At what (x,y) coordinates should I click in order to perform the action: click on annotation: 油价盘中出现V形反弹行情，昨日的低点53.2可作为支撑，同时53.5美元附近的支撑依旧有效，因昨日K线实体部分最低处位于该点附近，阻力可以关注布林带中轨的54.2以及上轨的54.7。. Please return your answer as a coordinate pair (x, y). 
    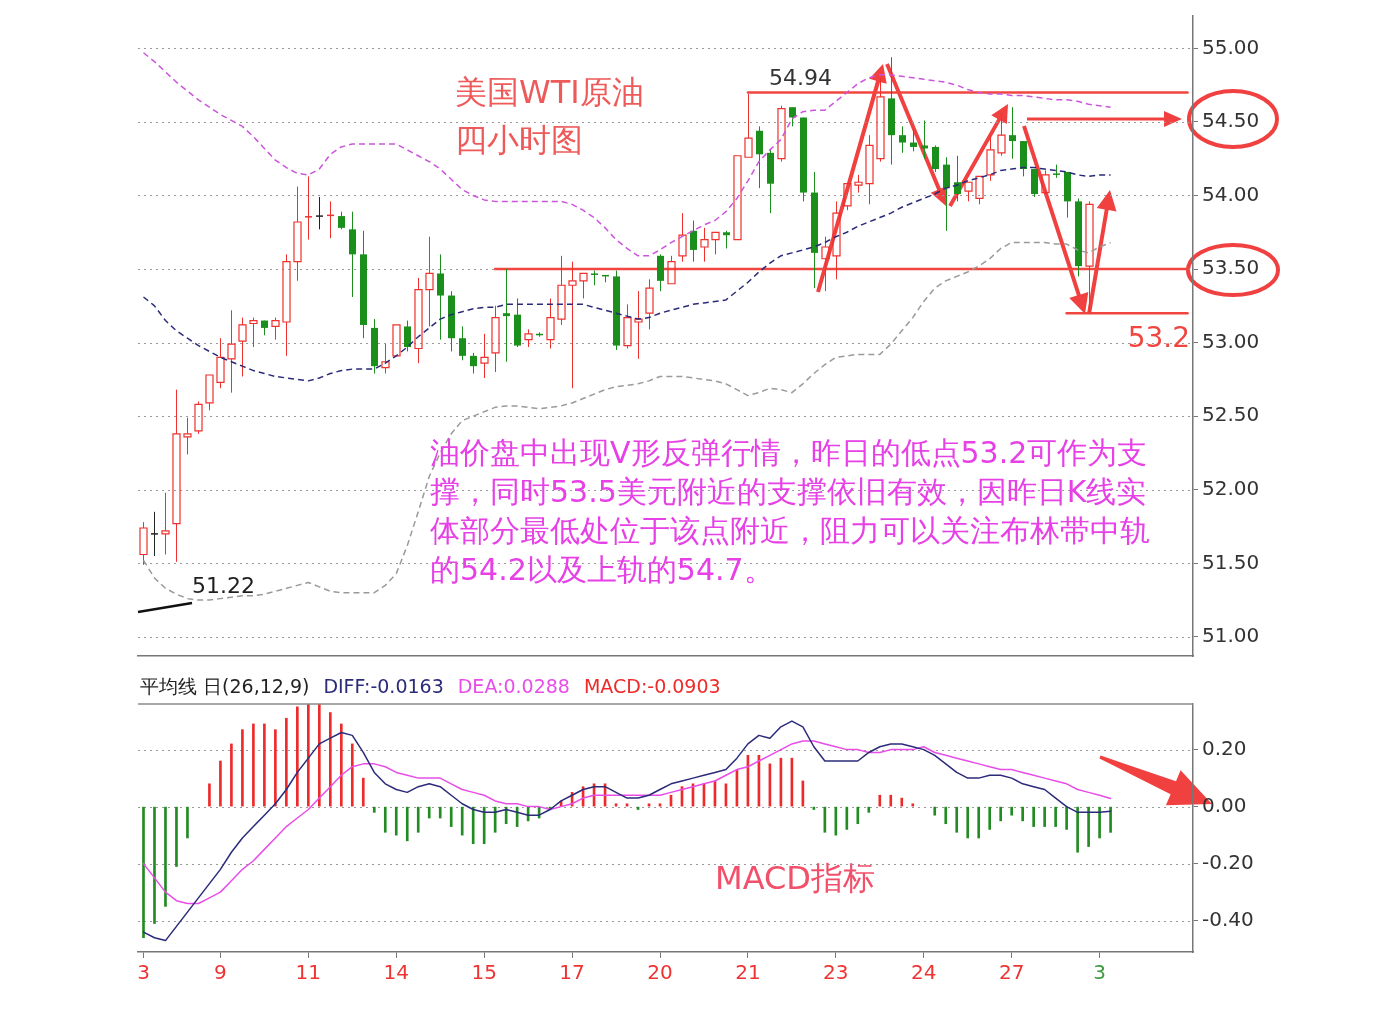
    Looking at the image, I should click on (790, 510).